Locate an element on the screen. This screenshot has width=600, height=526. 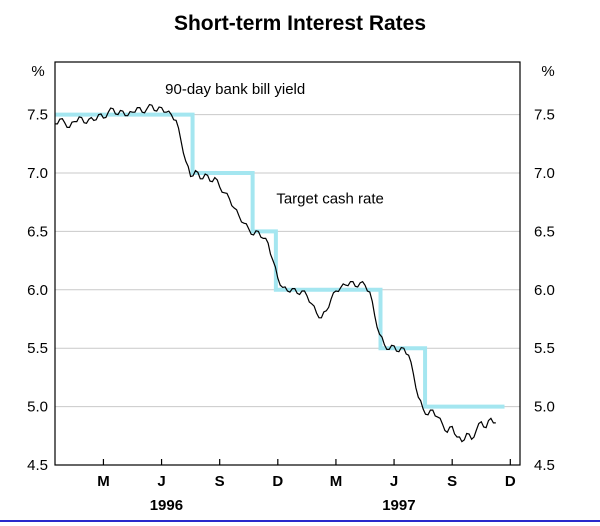
y-tick-label-right: 7.0 is located at coordinates (544, 173).